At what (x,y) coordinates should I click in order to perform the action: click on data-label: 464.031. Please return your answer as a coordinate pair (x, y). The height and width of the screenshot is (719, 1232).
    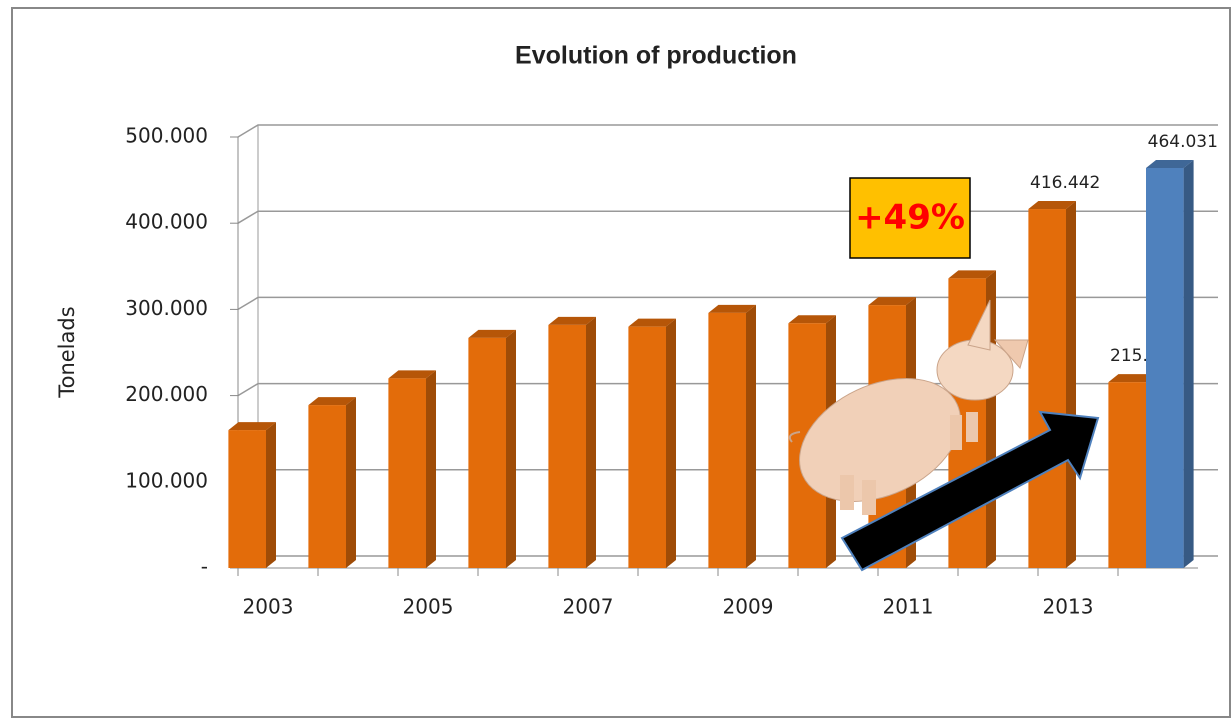
    Looking at the image, I should click on (1183, 142).